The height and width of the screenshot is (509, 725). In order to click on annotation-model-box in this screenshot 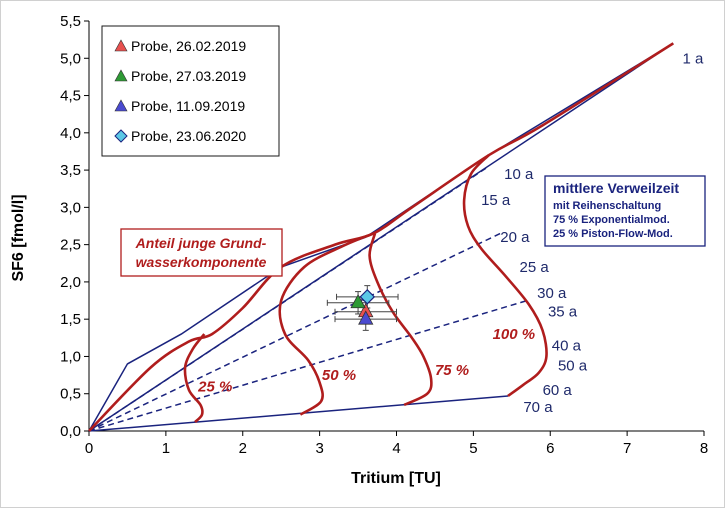, I will do `click(625, 211)`.